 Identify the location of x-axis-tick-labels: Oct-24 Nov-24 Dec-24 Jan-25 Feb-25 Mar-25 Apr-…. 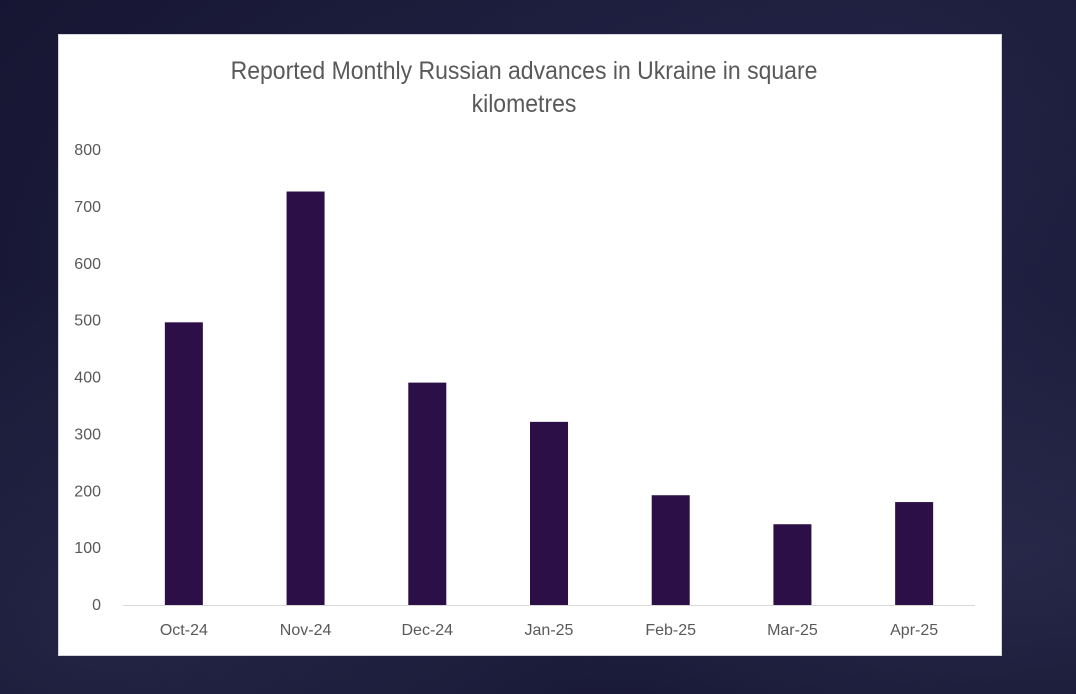
(549, 630).